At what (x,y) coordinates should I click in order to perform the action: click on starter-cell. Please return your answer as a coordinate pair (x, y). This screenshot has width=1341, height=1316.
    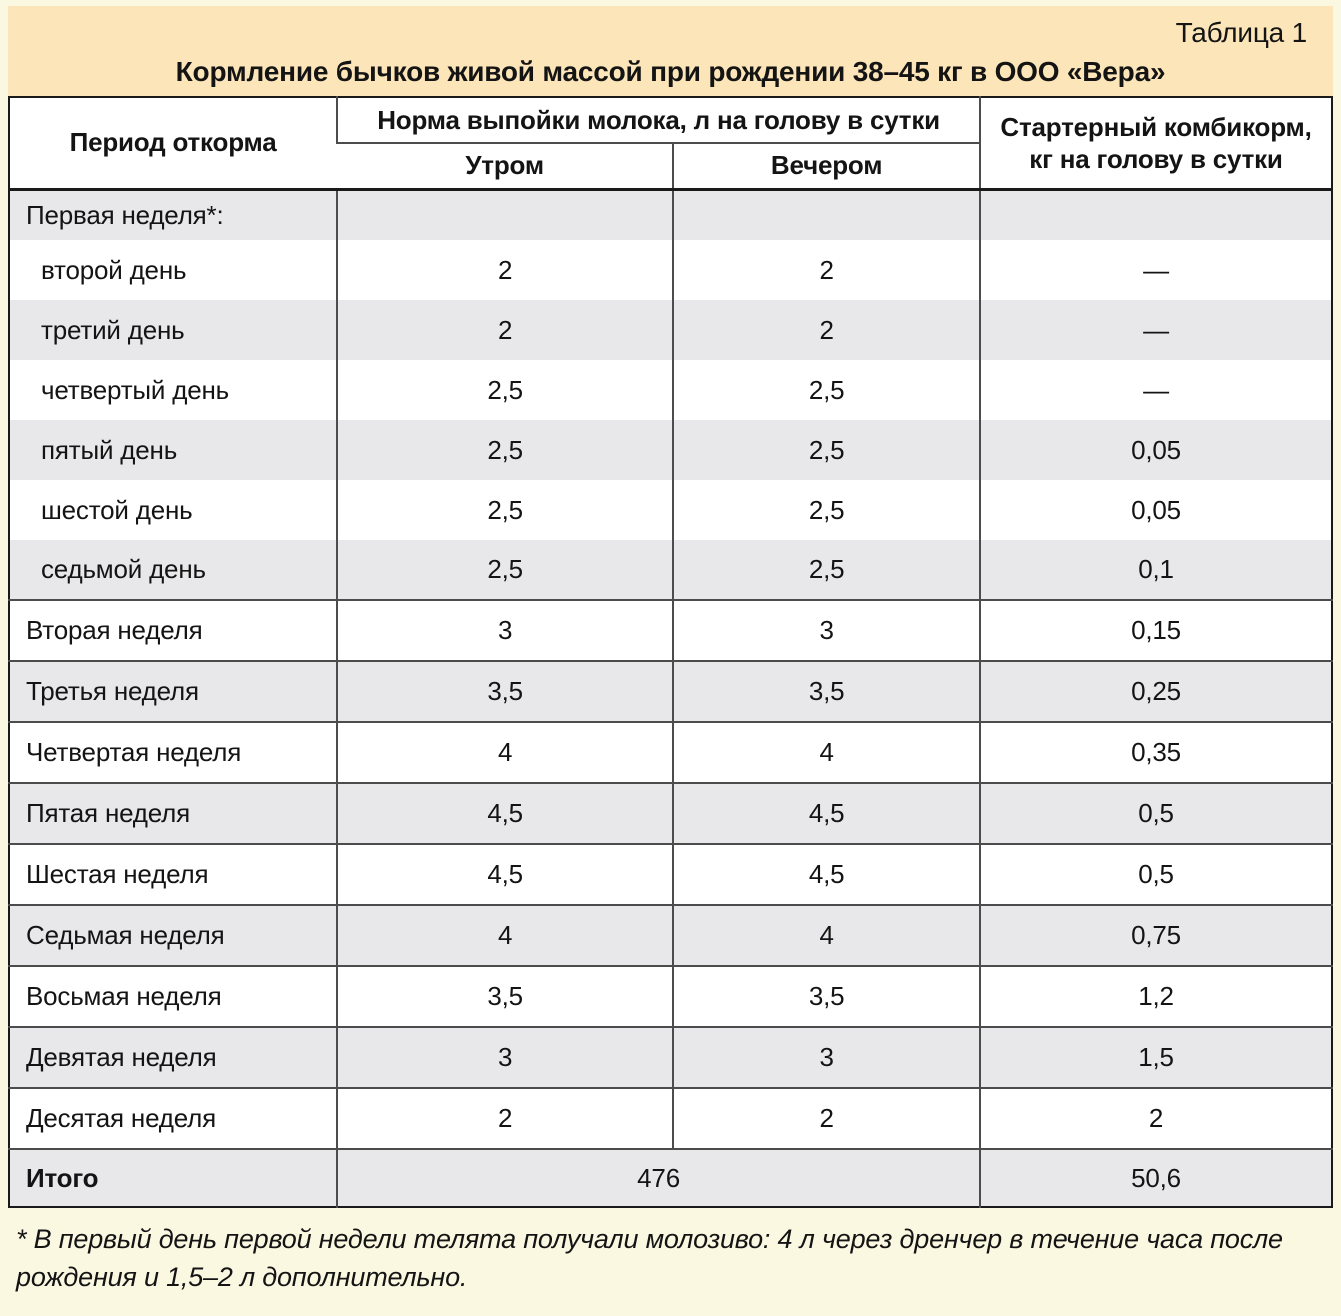
    Looking at the image, I should click on (1155, 214).